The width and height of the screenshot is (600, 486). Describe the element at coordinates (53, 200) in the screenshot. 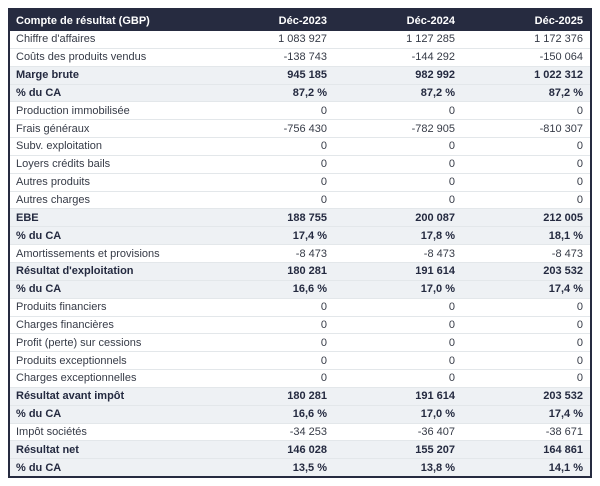

I see `row-label: Autres charges` at that location.